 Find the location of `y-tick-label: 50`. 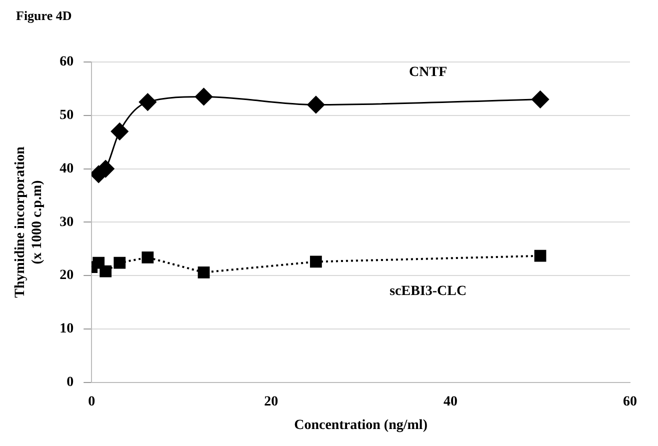

y-tick-label: 50 is located at coordinates (67, 116).